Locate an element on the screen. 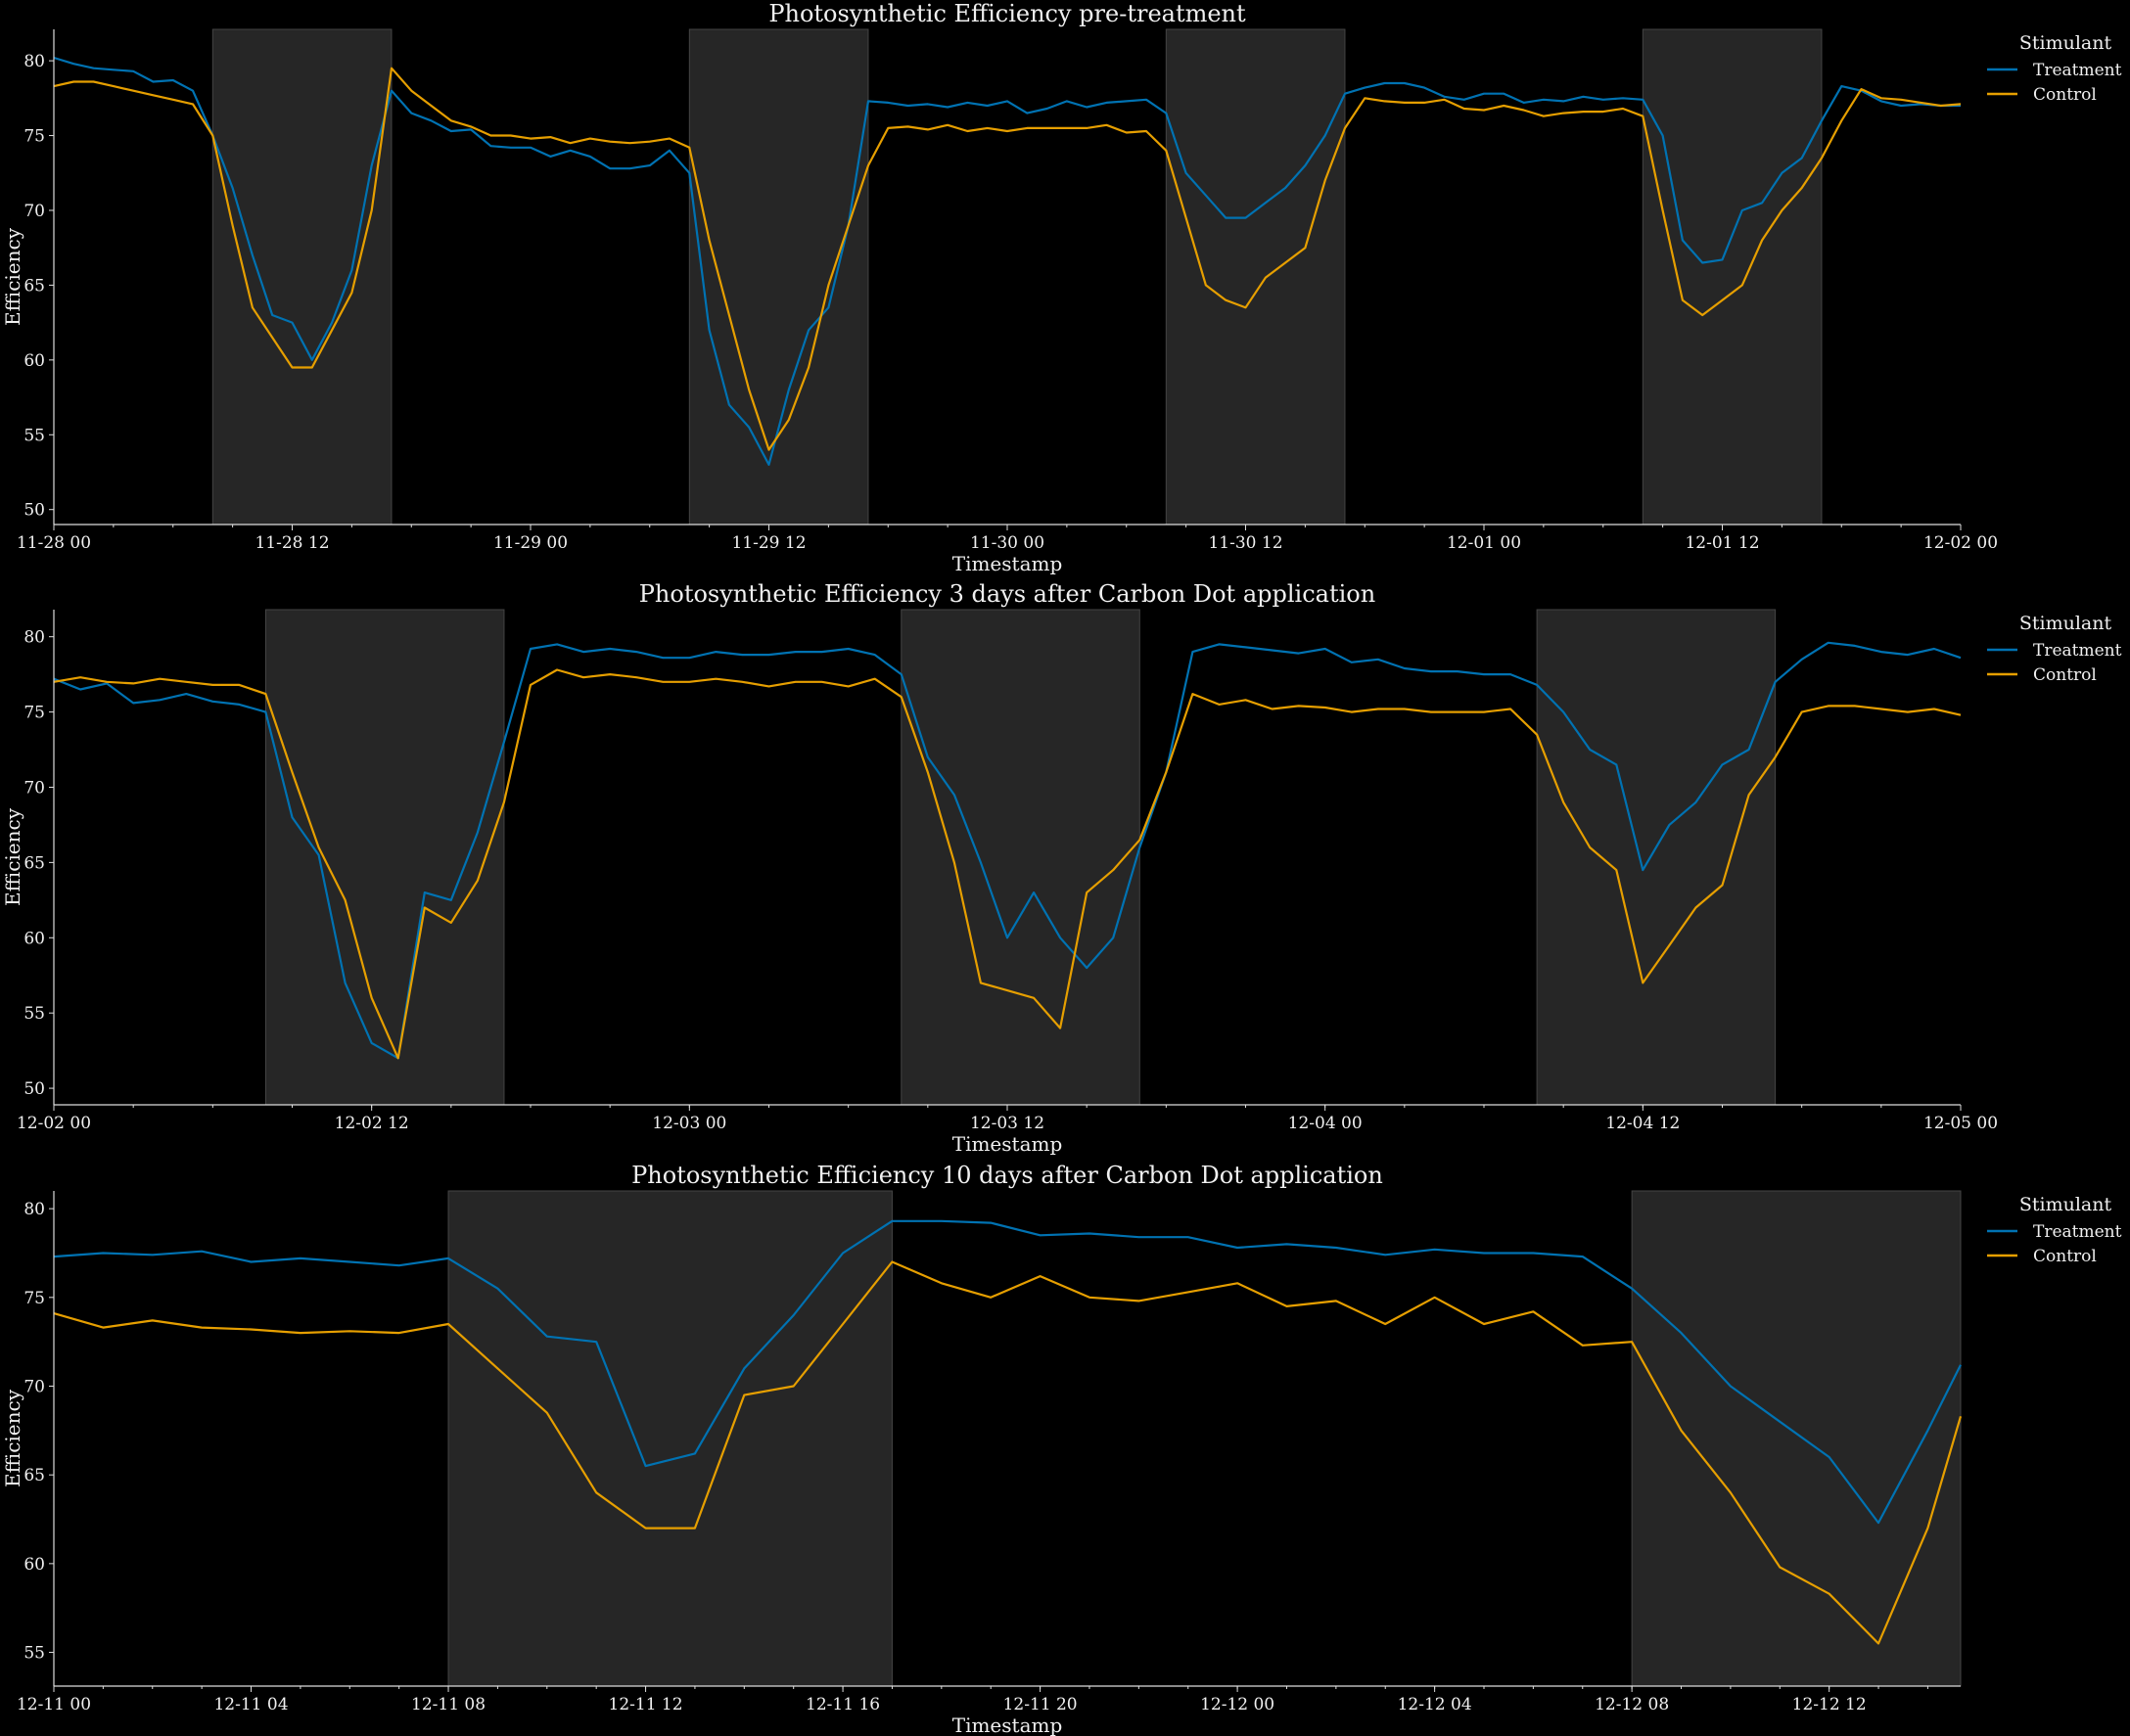 Image resolution: width=2130 pixels, height=1736 pixels. x-tick-label: 12-12 12 is located at coordinates (1829, 1704).